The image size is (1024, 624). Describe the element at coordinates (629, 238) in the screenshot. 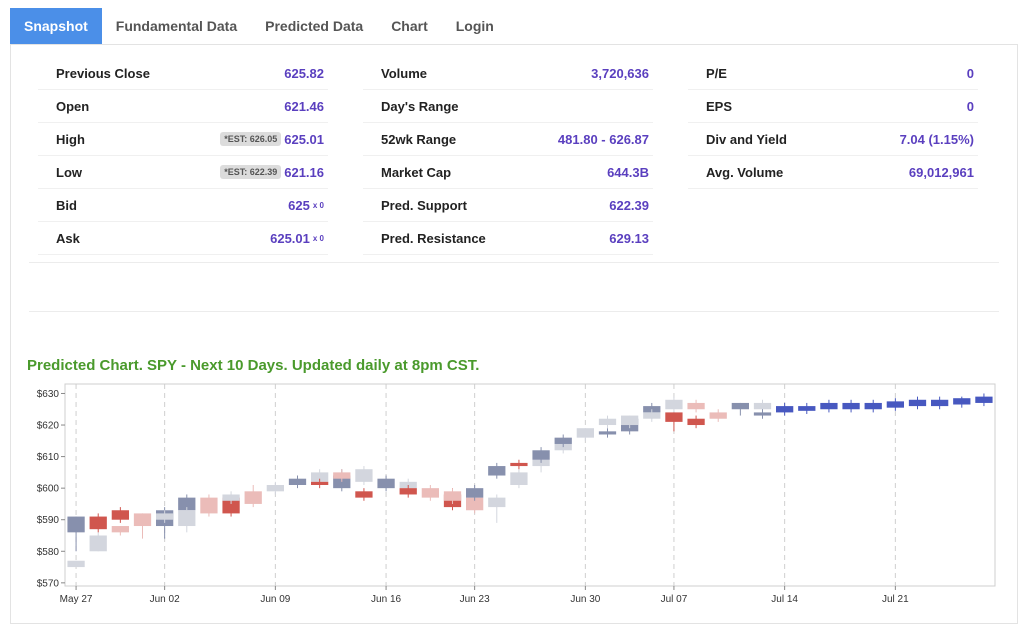

I see `stat-value: 629.13` at that location.